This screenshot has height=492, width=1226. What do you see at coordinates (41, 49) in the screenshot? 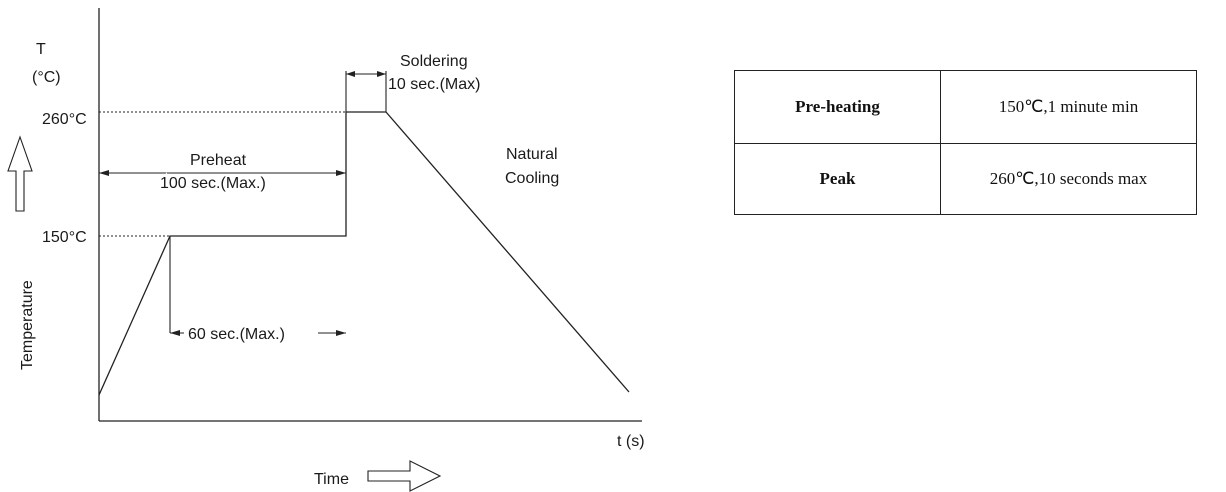
I see `y-axis-symbol: T` at bounding box center [41, 49].